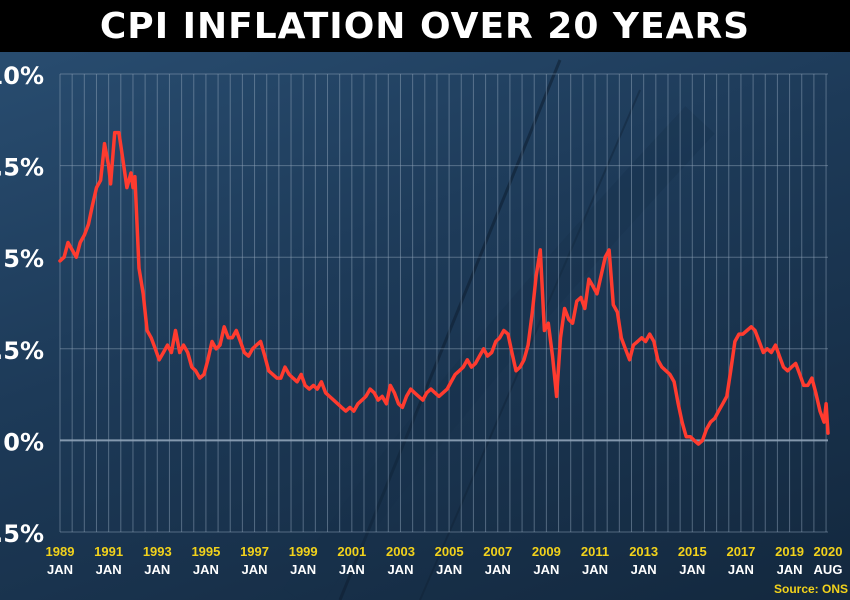  Describe the element at coordinates (740, 551) in the screenshot. I see `x-tick-label-year: 2017` at that location.